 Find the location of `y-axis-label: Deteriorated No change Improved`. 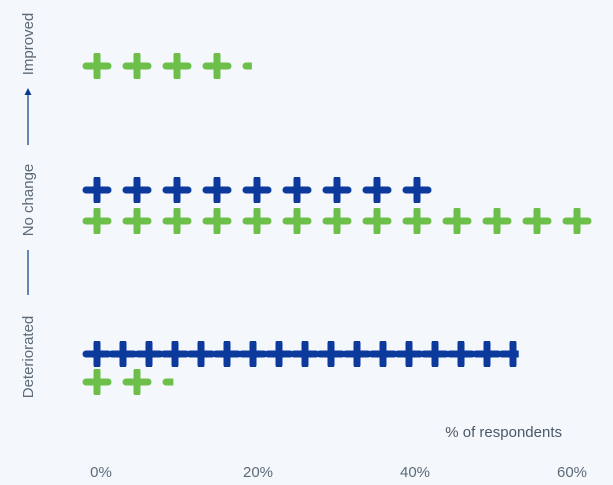

y-axis-label: Deteriorated No change Improved is located at coordinates (28, 206).